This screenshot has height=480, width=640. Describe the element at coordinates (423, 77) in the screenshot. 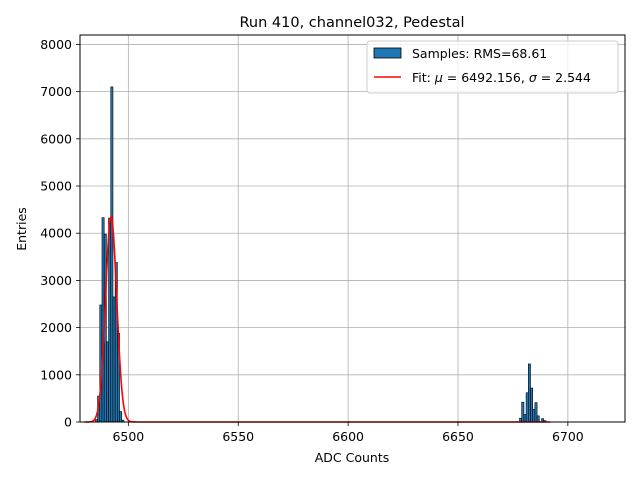

I see `fit-label-prefix: Fit:` at that location.